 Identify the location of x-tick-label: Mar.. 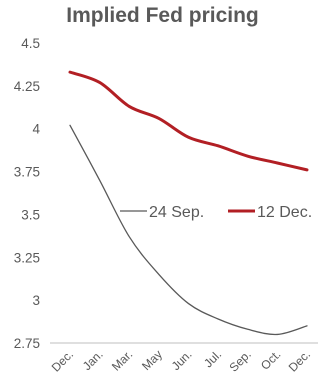
(122, 360).